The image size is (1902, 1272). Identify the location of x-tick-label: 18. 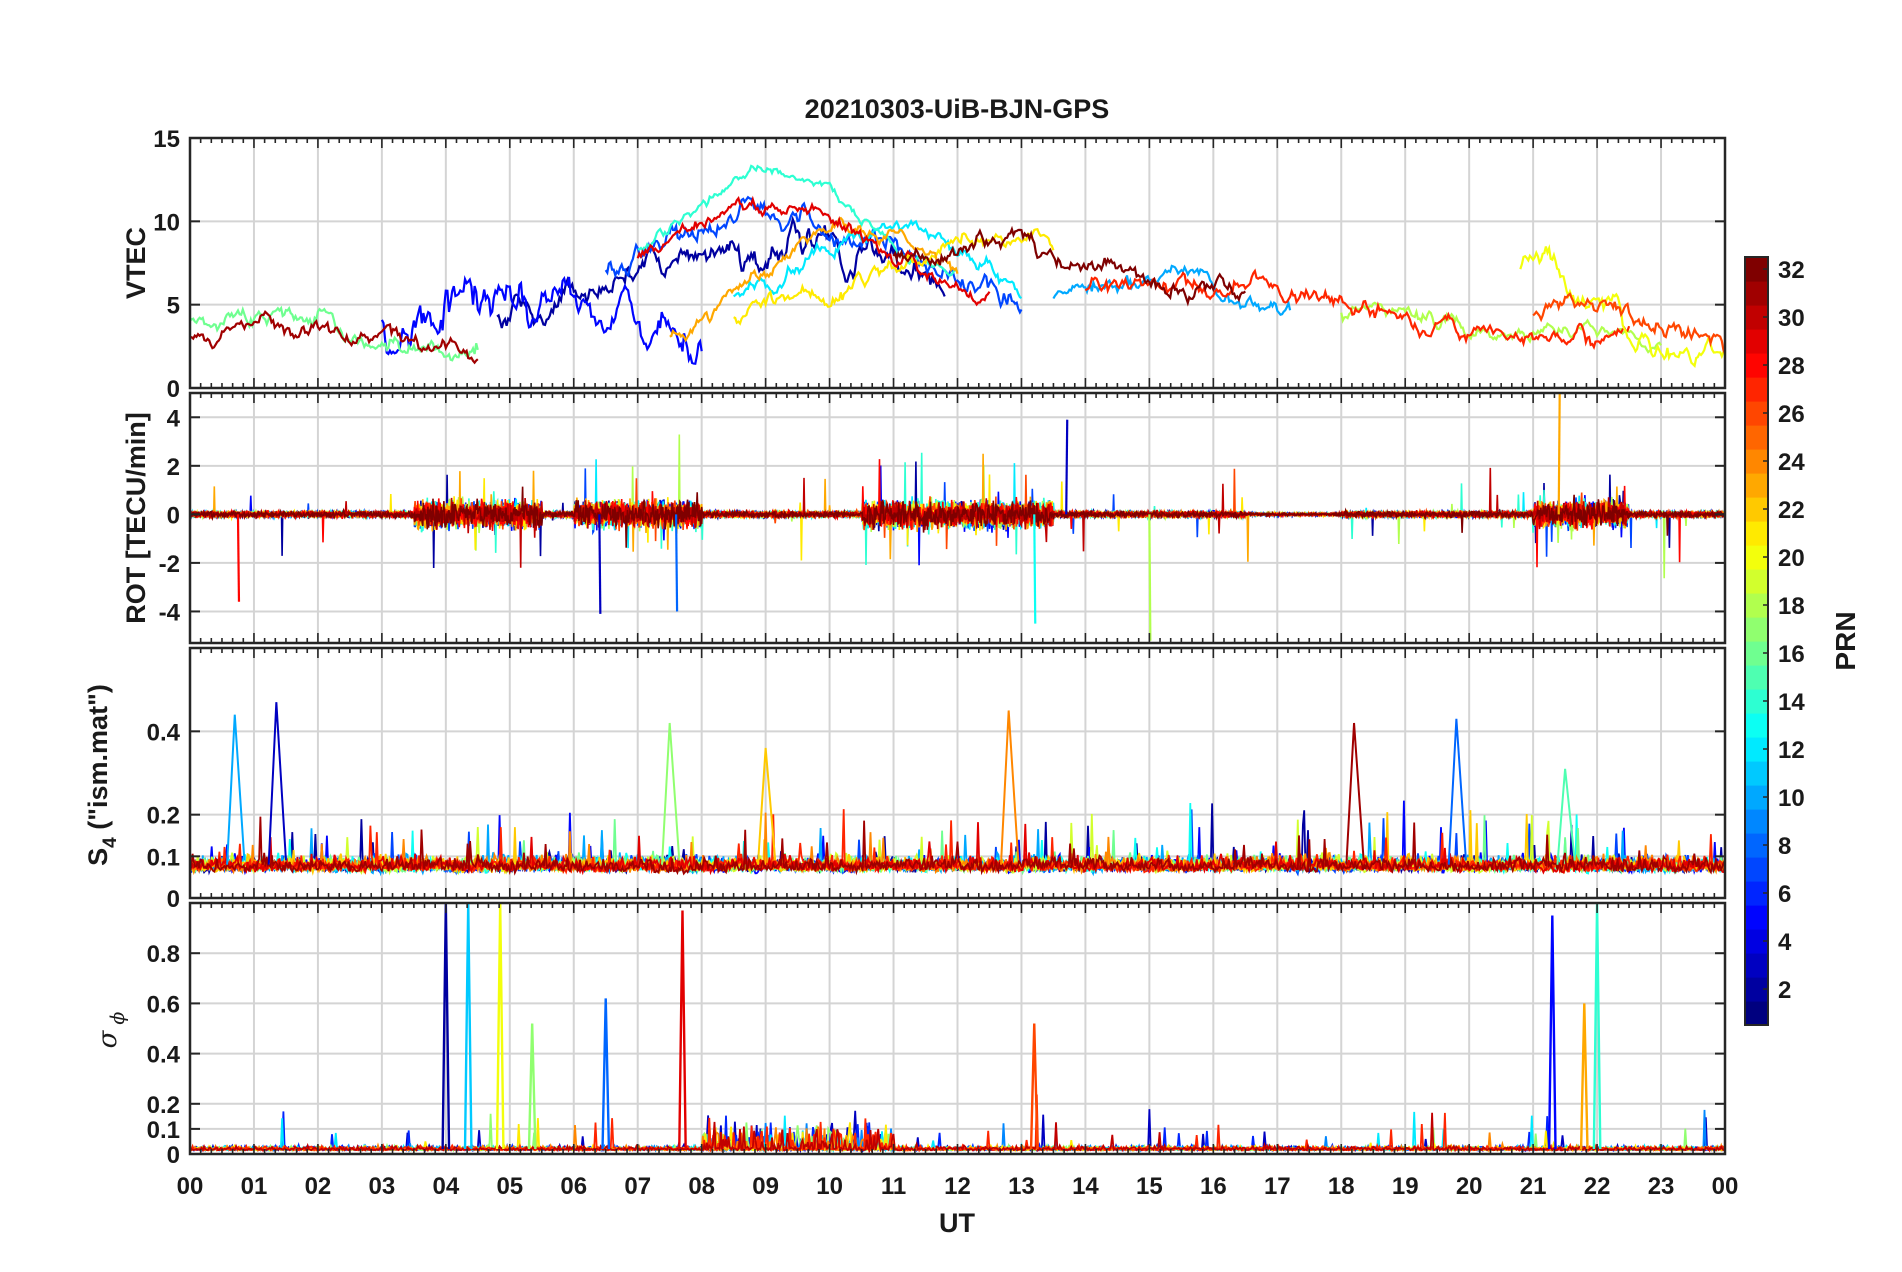
(1341, 1186).